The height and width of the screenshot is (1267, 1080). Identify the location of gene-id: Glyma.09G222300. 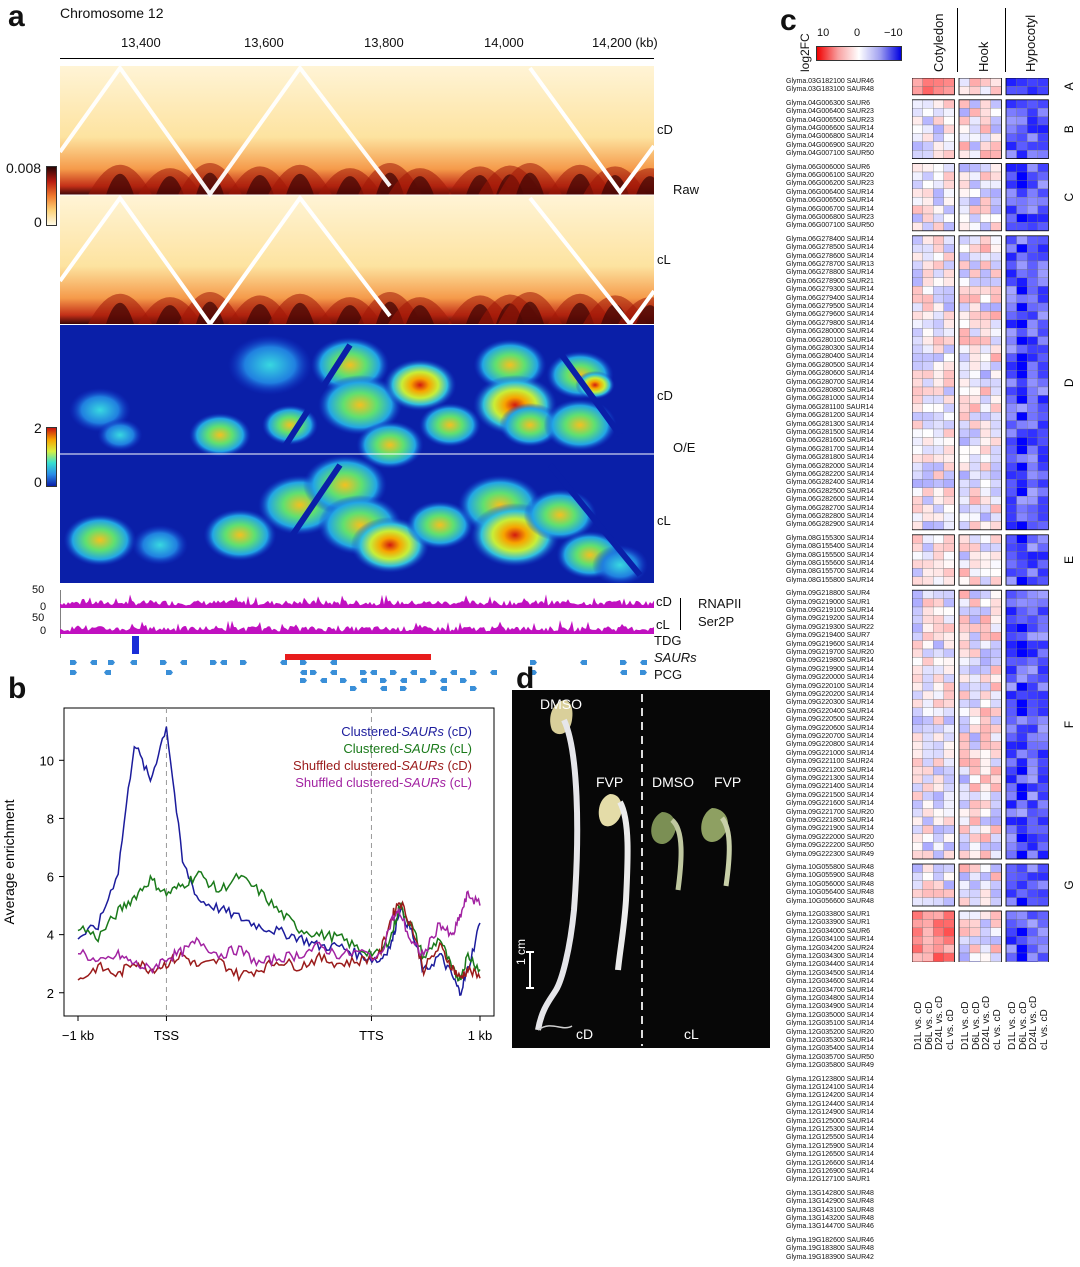
(815, 854).